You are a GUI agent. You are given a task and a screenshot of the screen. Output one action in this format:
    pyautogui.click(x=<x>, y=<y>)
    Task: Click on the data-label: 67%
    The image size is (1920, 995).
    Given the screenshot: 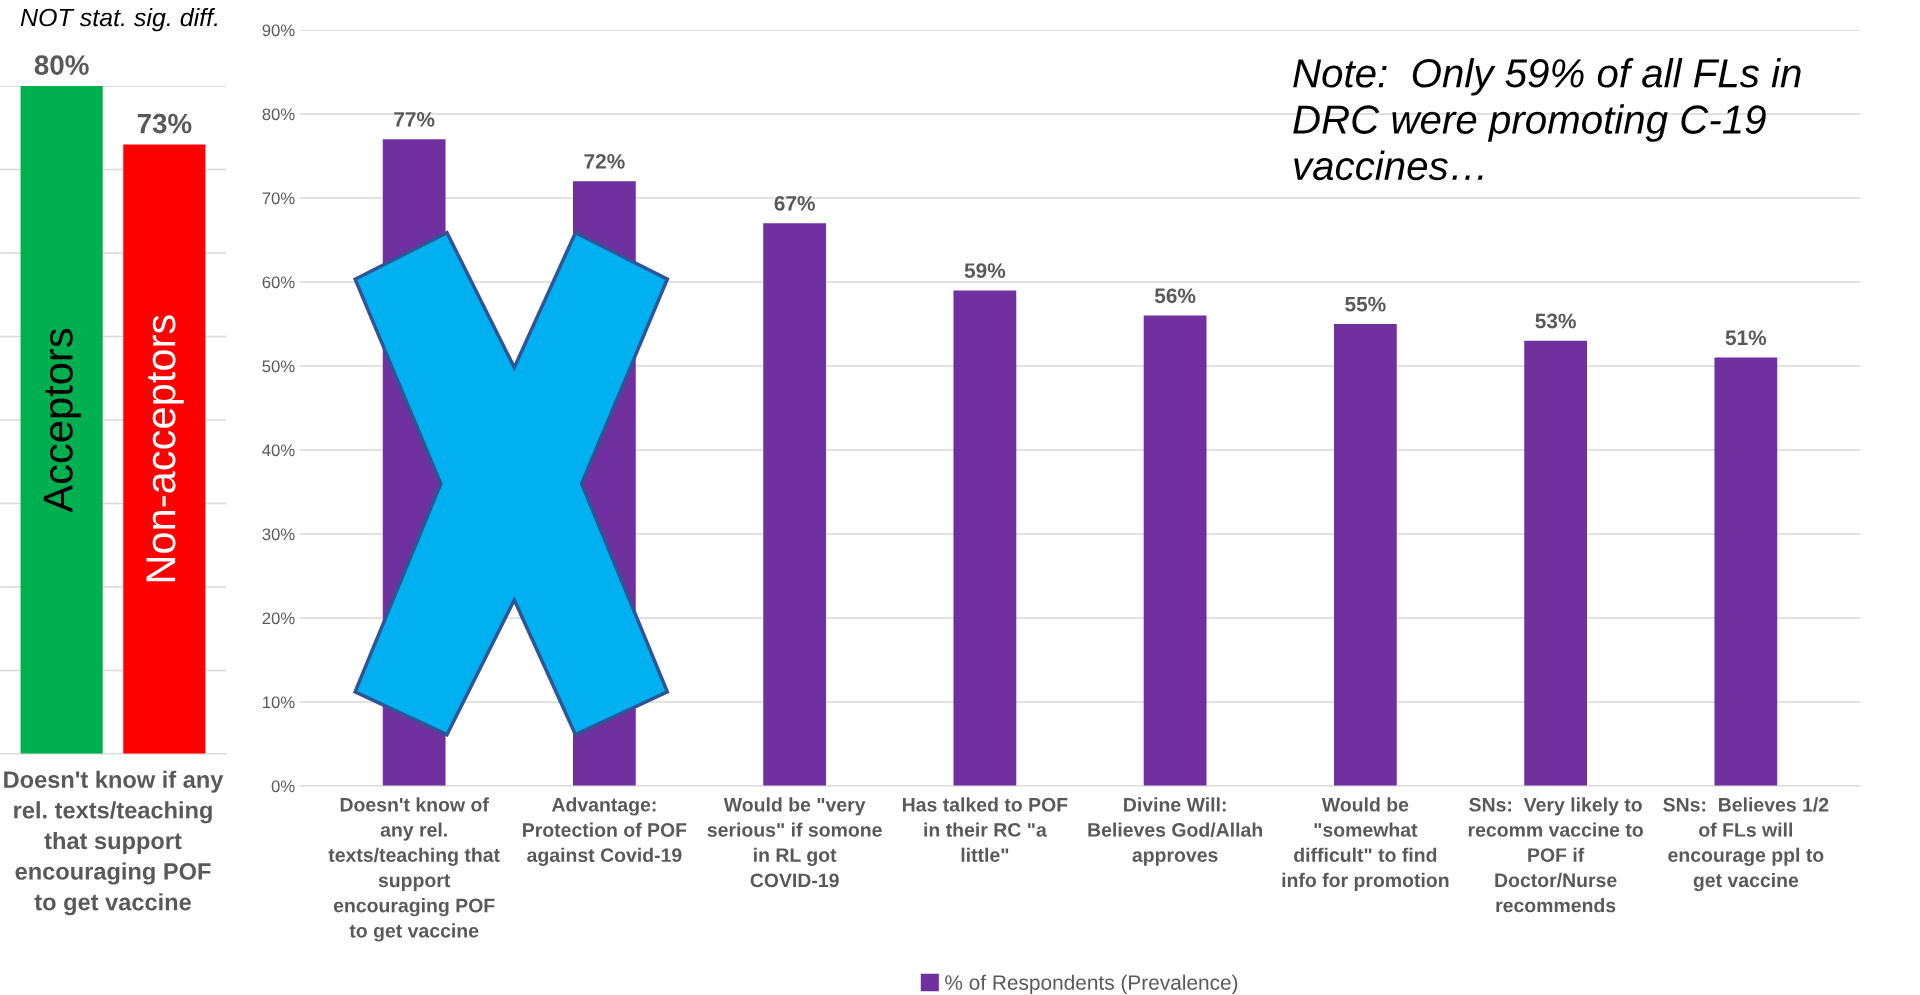 What is the action you would take?
    pyautogui.click(x=794, y=203)
    